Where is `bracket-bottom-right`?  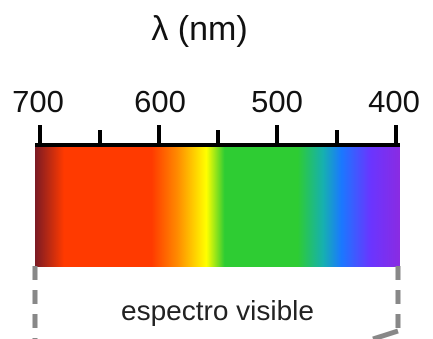 bracket-bottom-right is located at coordinates (385, 333).